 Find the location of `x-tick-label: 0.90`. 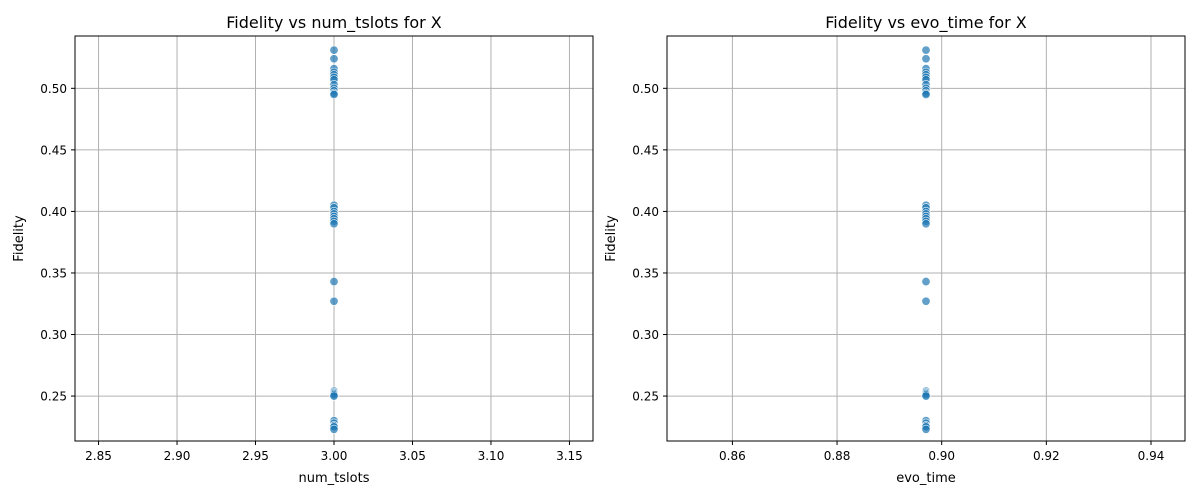

x-tick-label: 0.90 is located at coordinates (941, 456).